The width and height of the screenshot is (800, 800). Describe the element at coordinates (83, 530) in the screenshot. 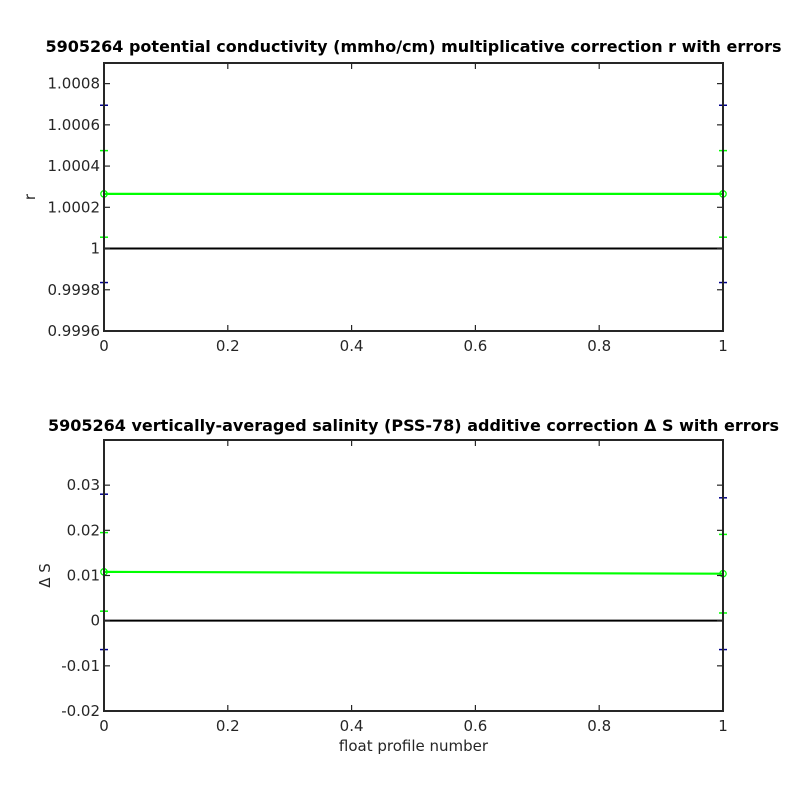

I see `y-tick-label: 0.02` at that location.